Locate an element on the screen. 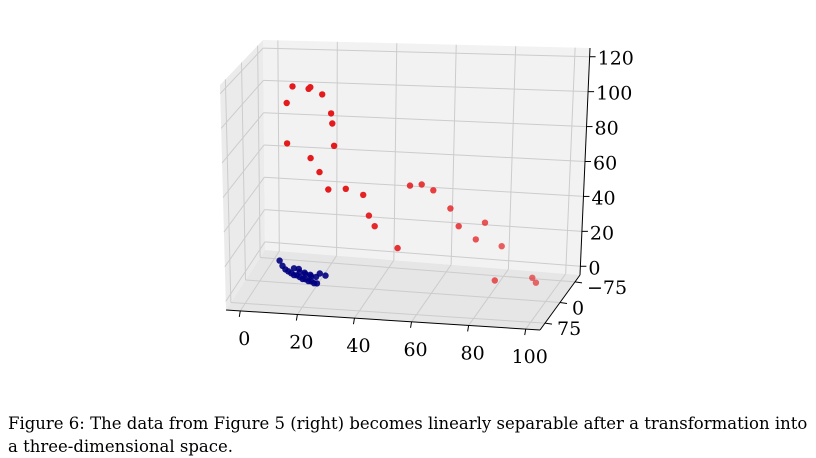 The image size is (816, 458). x-tick-label: 40 is located at coordinates (358, 346).